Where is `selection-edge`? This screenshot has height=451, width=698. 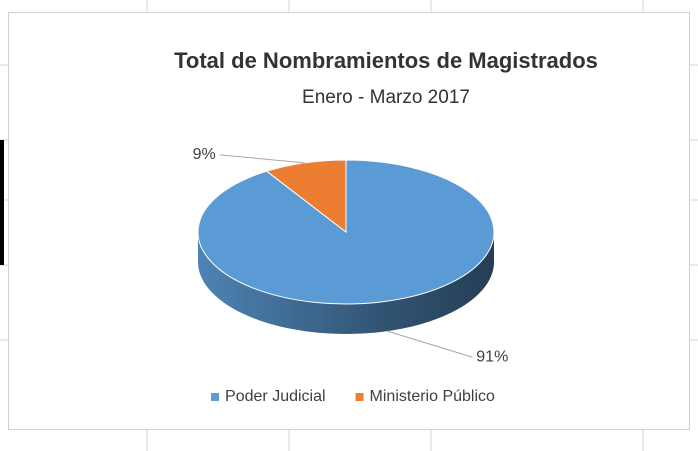 selection-edge is located at coordinates (2, 202).